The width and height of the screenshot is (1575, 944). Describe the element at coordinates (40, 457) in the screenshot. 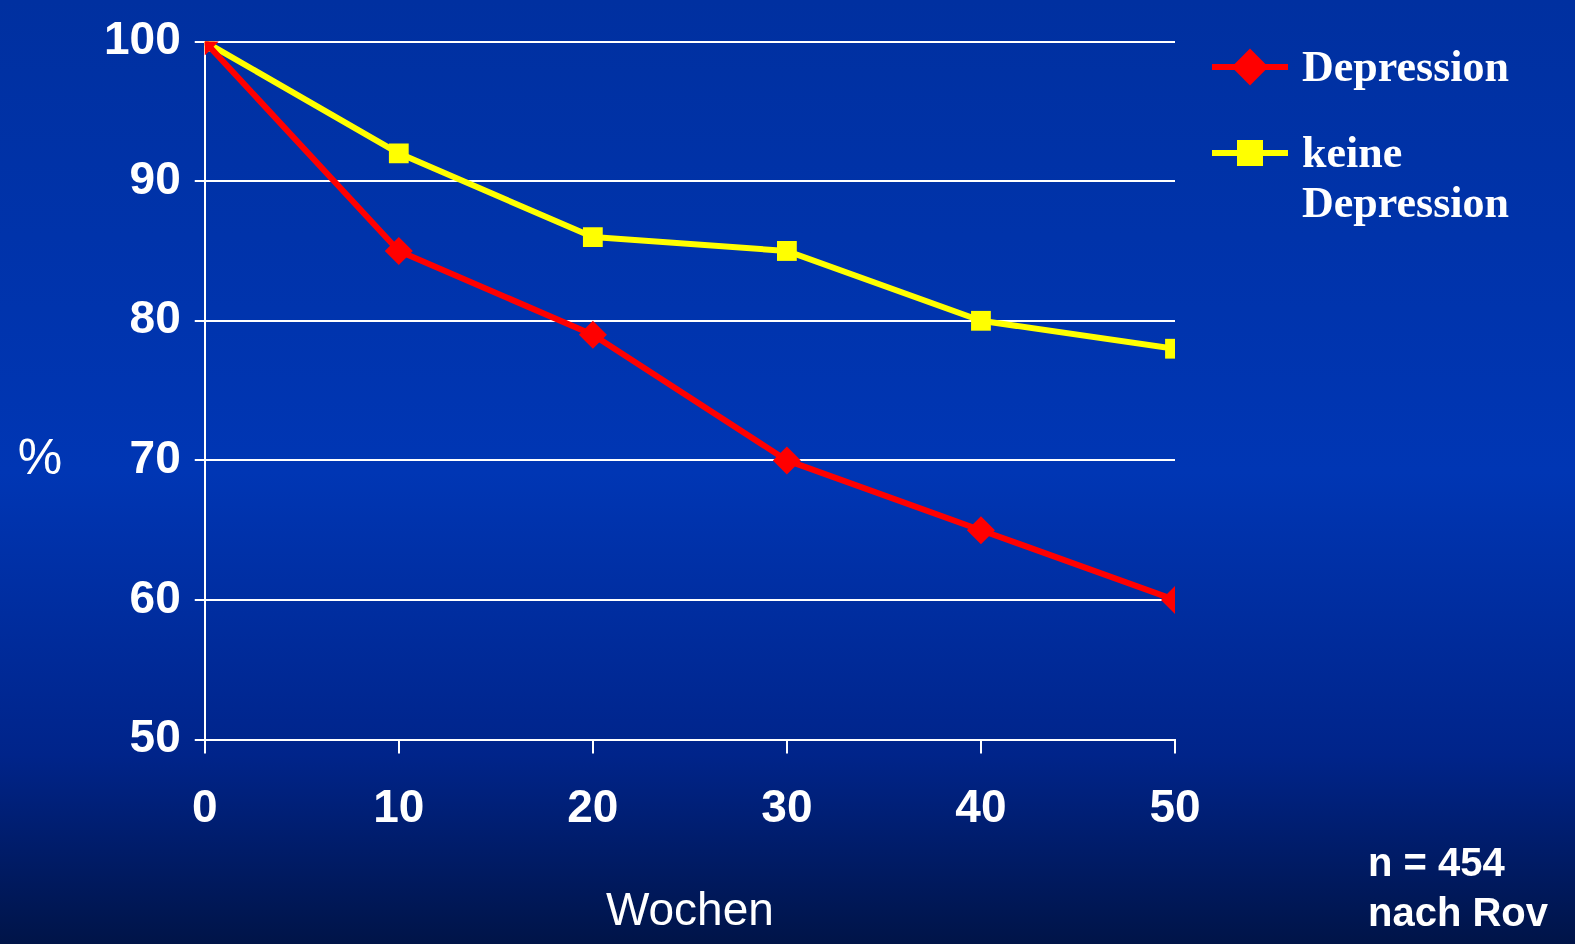

I see `y-axis-title: %` at that location.